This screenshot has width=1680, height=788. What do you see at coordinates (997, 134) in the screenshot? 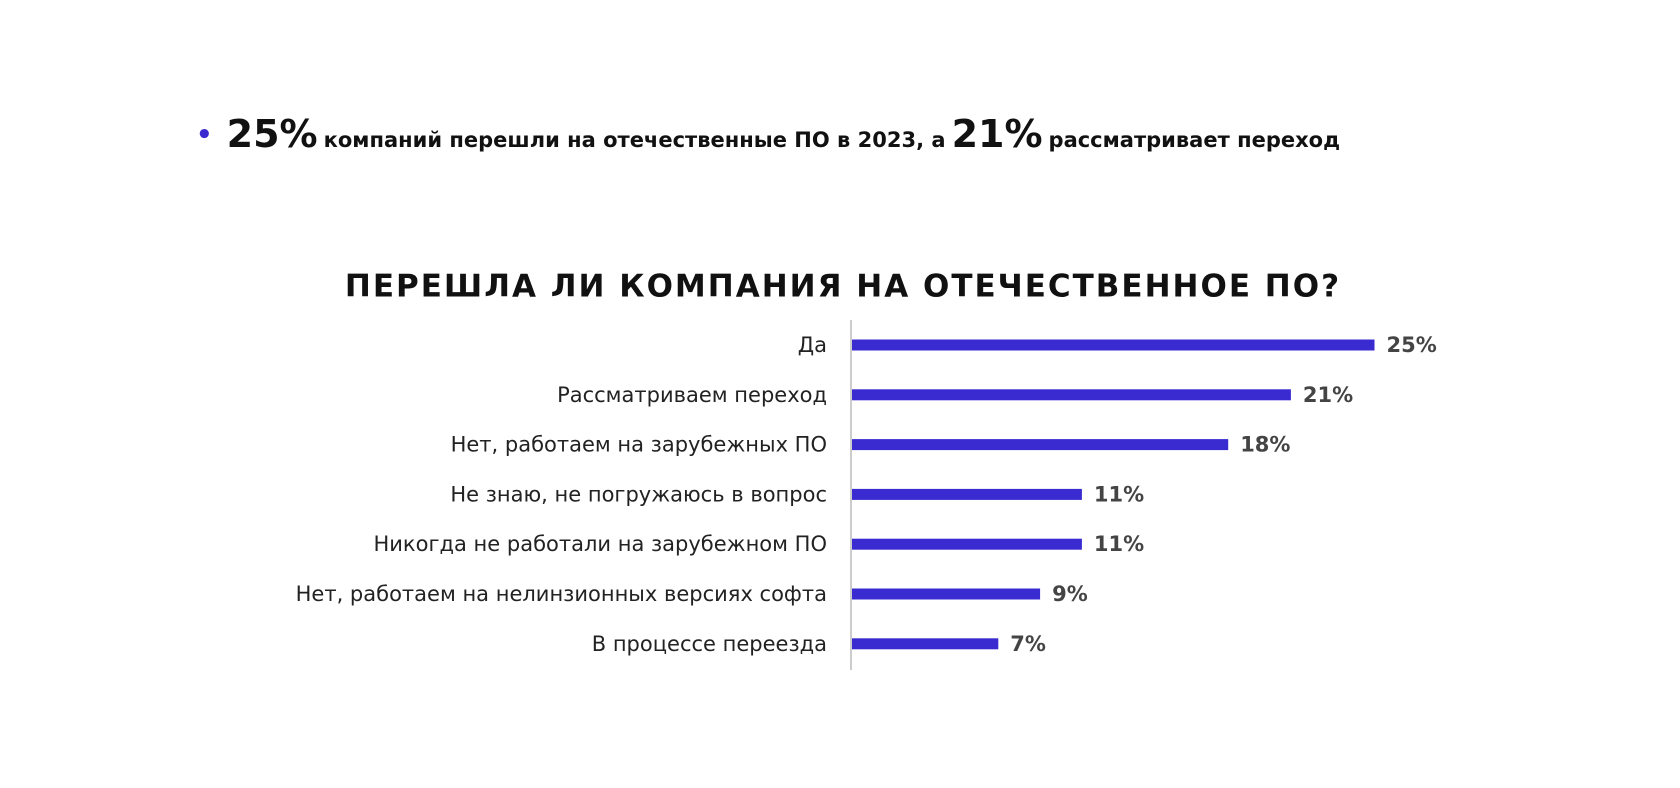
I see `highlight: 21%` at bounding box center [997, 134].